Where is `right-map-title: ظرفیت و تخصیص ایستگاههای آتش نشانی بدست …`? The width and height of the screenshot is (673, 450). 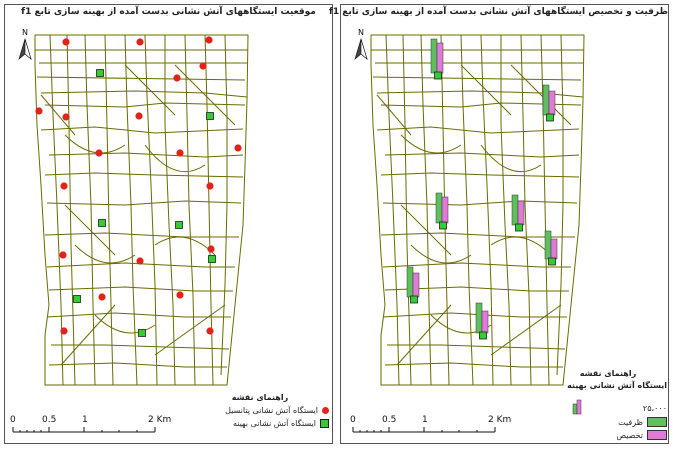 right-map-title: ظرفیت و تخصیص ایستگاههای آتش نشانی بدست … is located at coordinates (498, 12).